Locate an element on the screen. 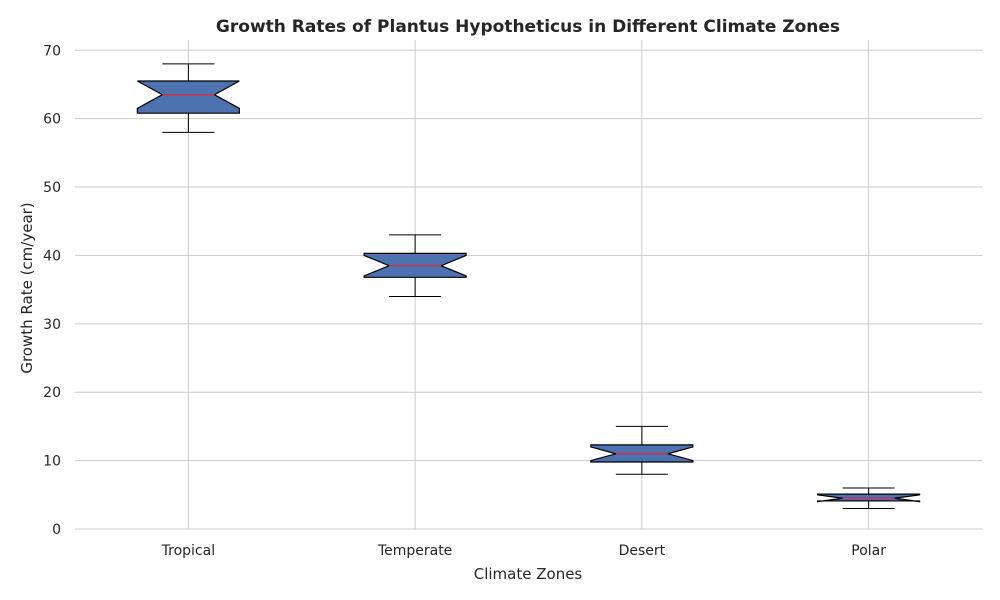 The image size is (1000, 600). y-tick-label: 10 is located at coordinates (52, 462).